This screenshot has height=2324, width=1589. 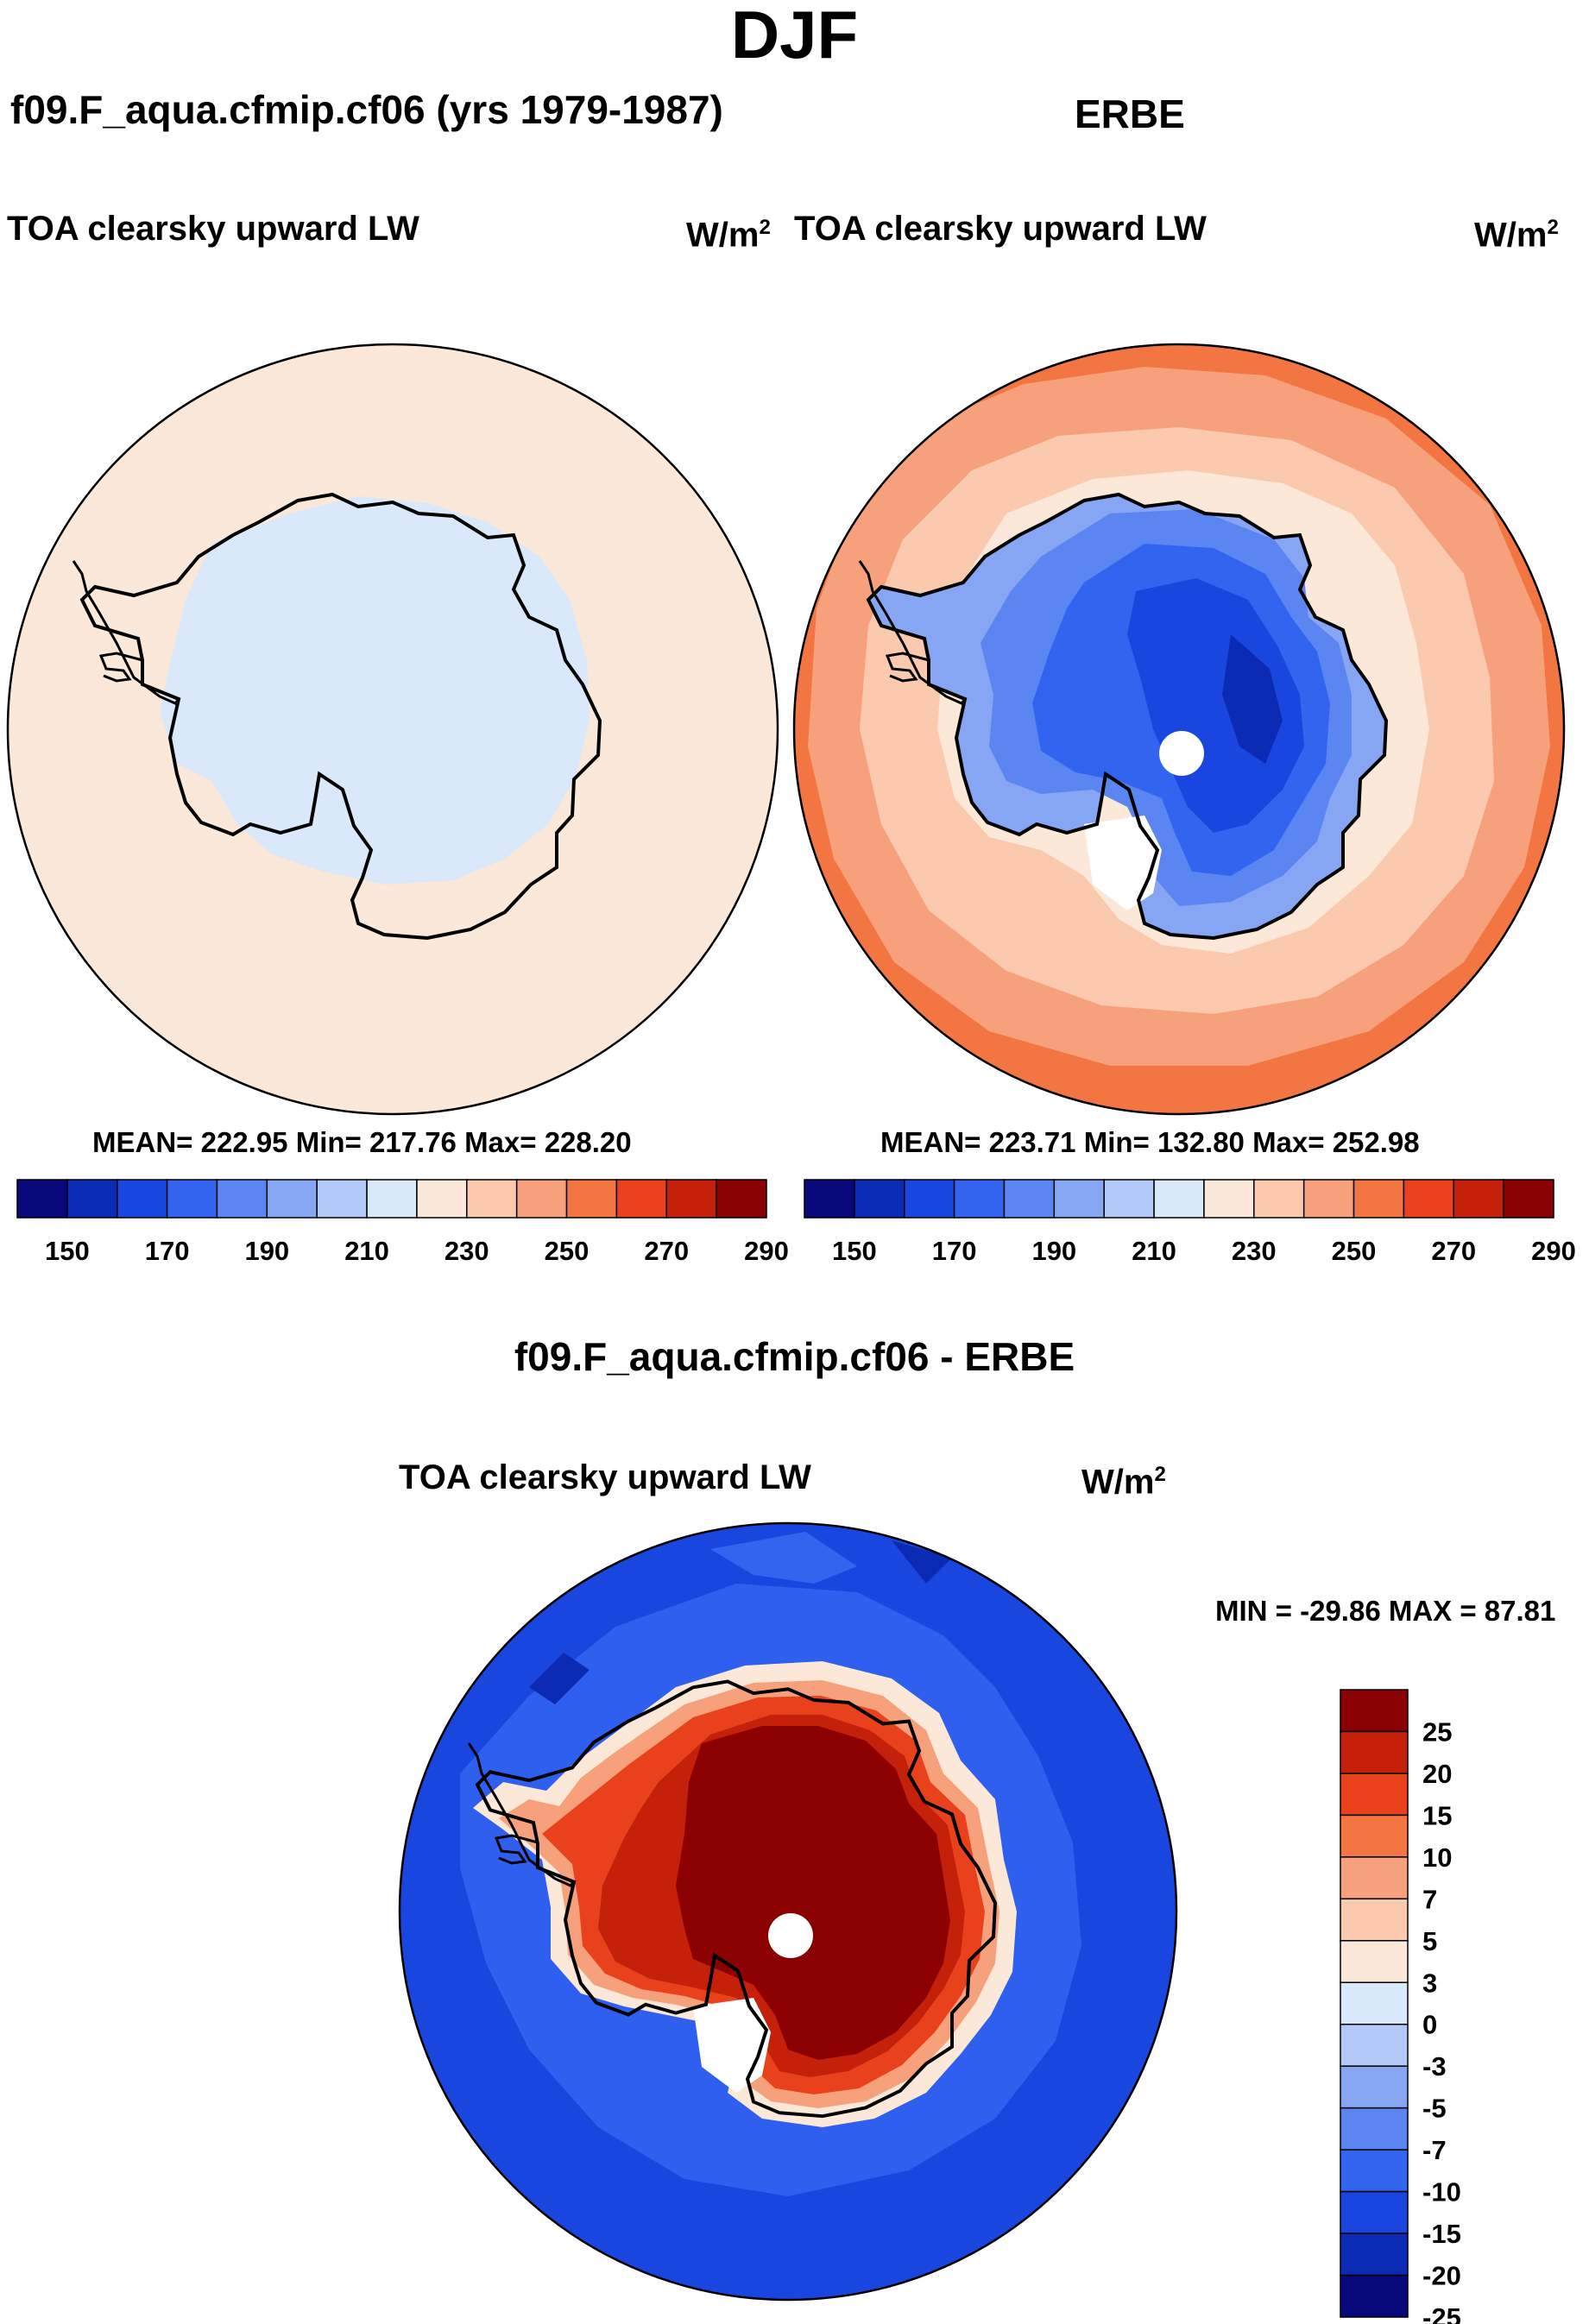 What do you see at coordinates (954, 1251) in the screenshot?
I see `panel2-colorbar-tick-label: 170` at bounding box center [954, 1251].